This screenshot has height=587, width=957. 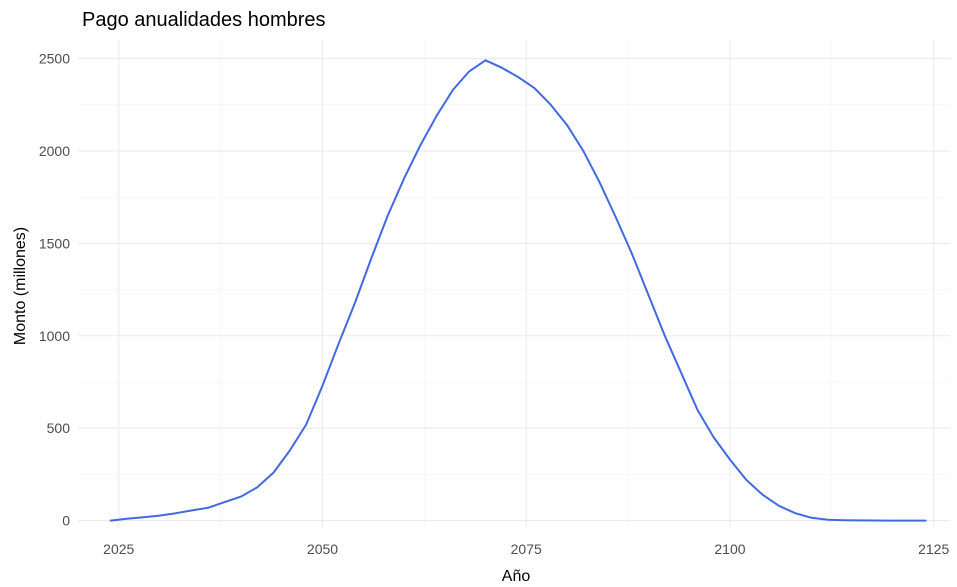 I want to click on chart-title: Pago anualidades hombres, so click(x=204, y=20).